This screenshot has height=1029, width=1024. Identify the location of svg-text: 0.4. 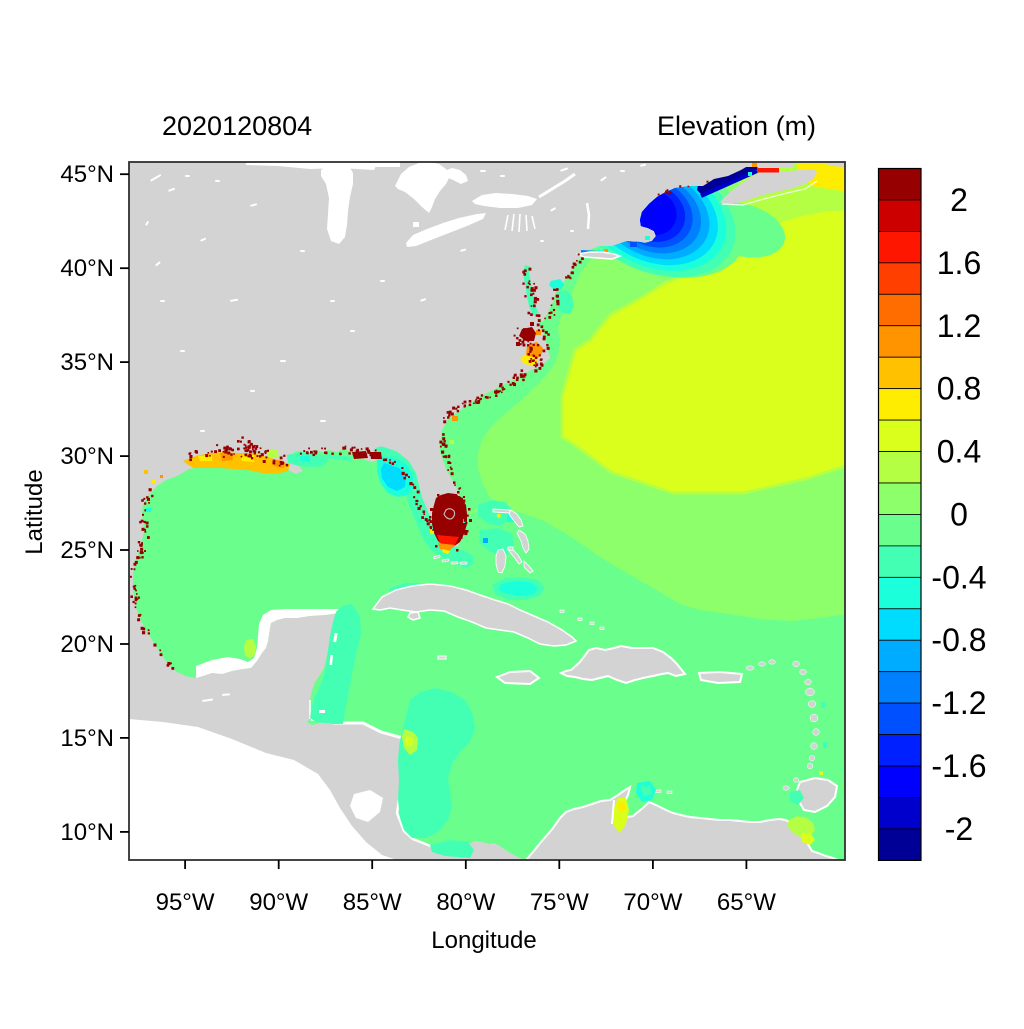
(959, 452).